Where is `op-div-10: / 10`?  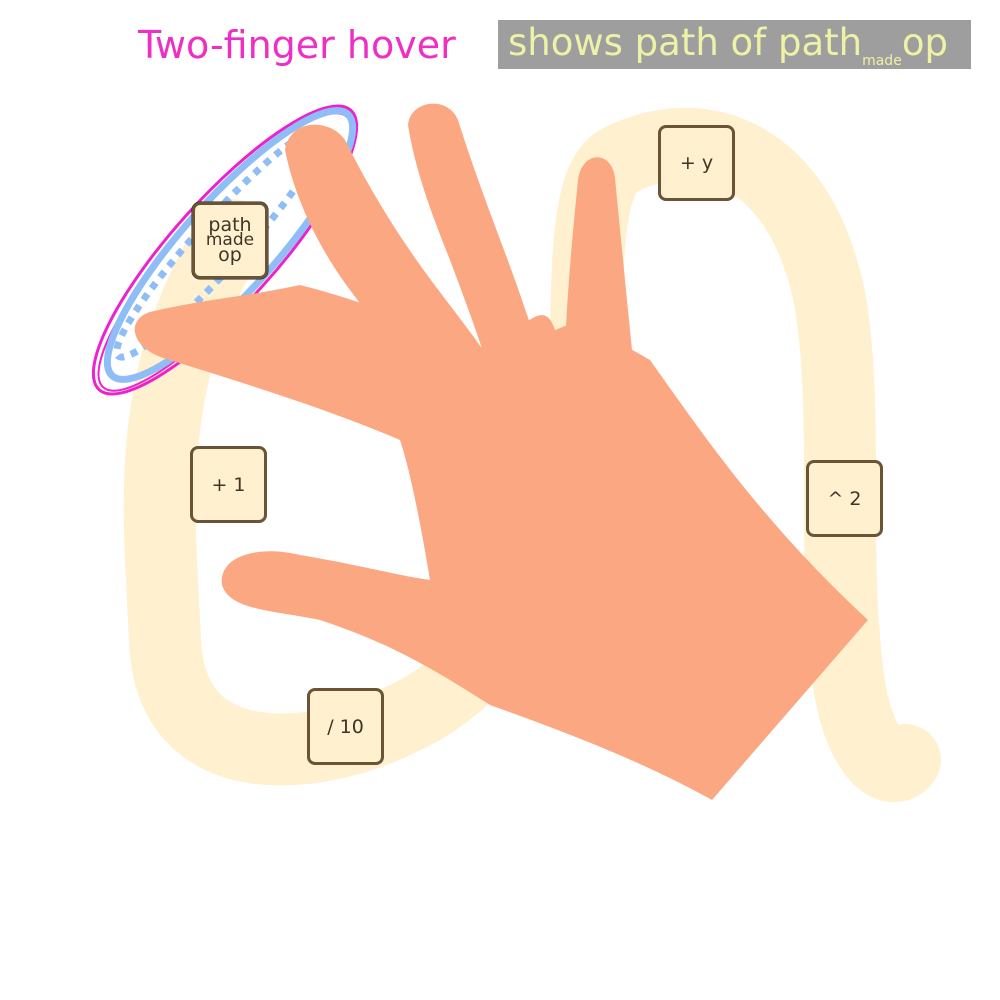 op-div-10: / 10 is located at coordinates (345, 726).